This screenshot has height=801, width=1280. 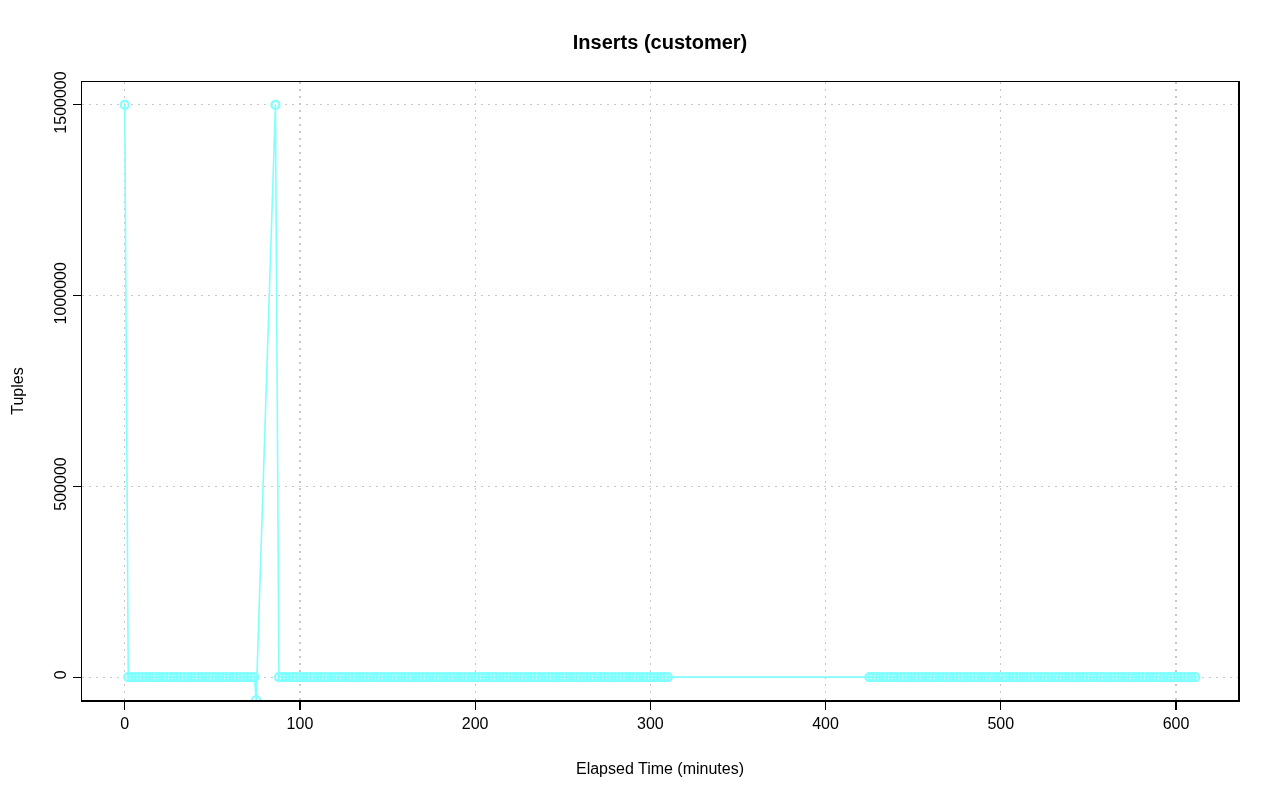 I want to click on y-tick-label: 1000000, so click(x=61, y=293).